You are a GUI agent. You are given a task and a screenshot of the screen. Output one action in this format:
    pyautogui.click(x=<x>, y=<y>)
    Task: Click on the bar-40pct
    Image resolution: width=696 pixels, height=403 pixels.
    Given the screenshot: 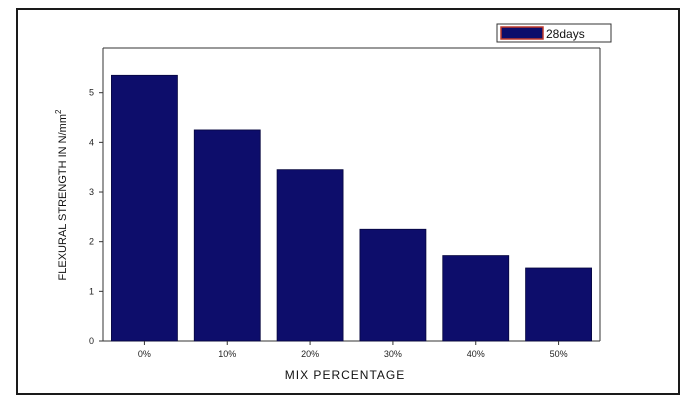 What is the action you would take?
    pyautogui.click(x=476, y=298)
    